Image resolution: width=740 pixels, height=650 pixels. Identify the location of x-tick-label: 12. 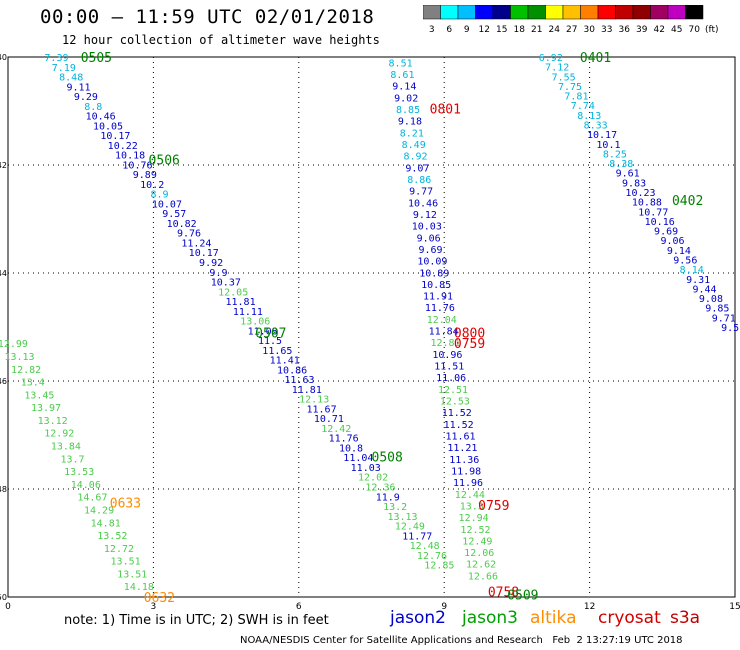
(589, 607).